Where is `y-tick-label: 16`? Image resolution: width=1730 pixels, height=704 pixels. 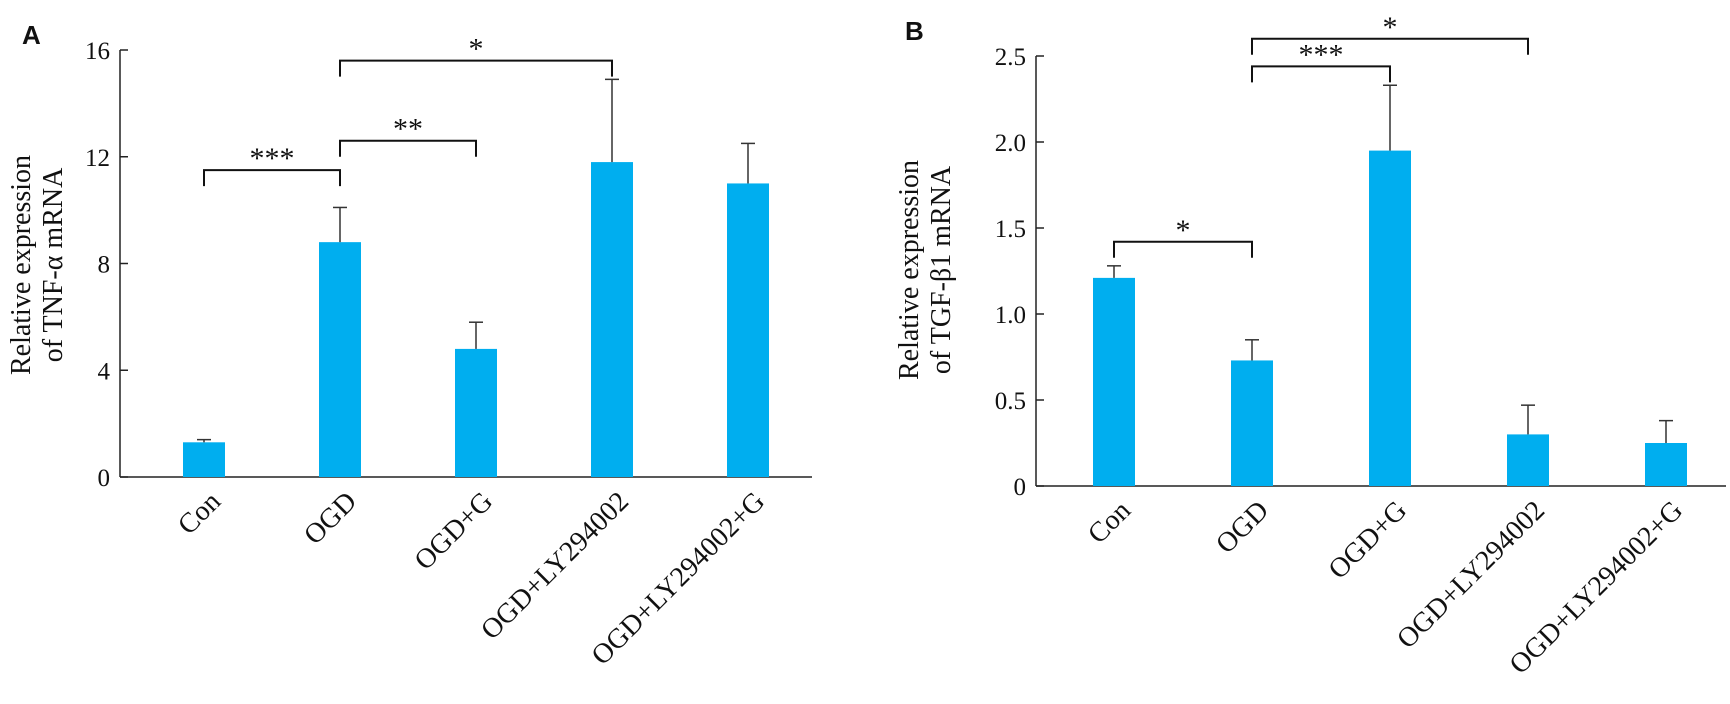
y-tick-label: 16 is located at coordinates (97, 51).